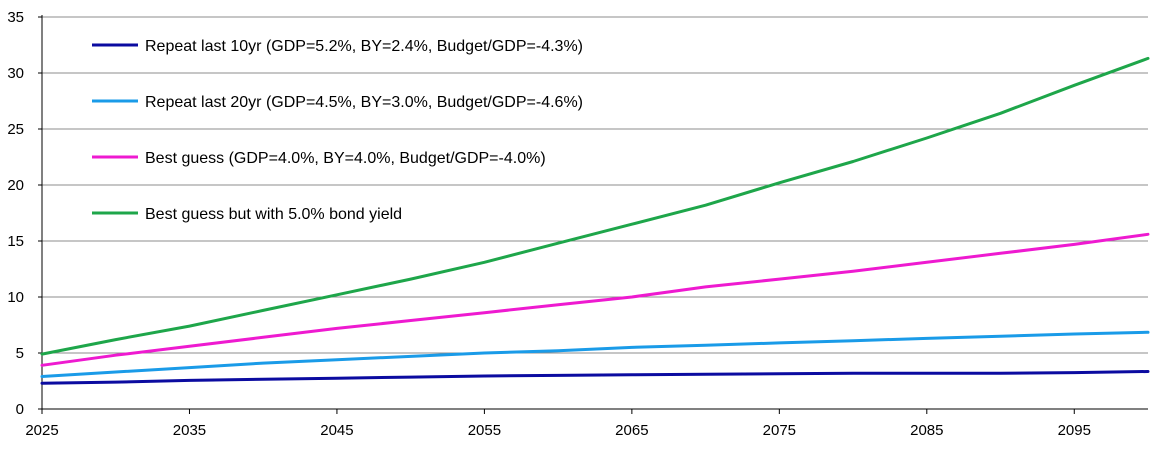 This screenshot has width=1159, height=450. What do you see at coordinates (484, 430) in the screenshot?
I see `x-tick-label: 2055` at bounding box center [484, 430].